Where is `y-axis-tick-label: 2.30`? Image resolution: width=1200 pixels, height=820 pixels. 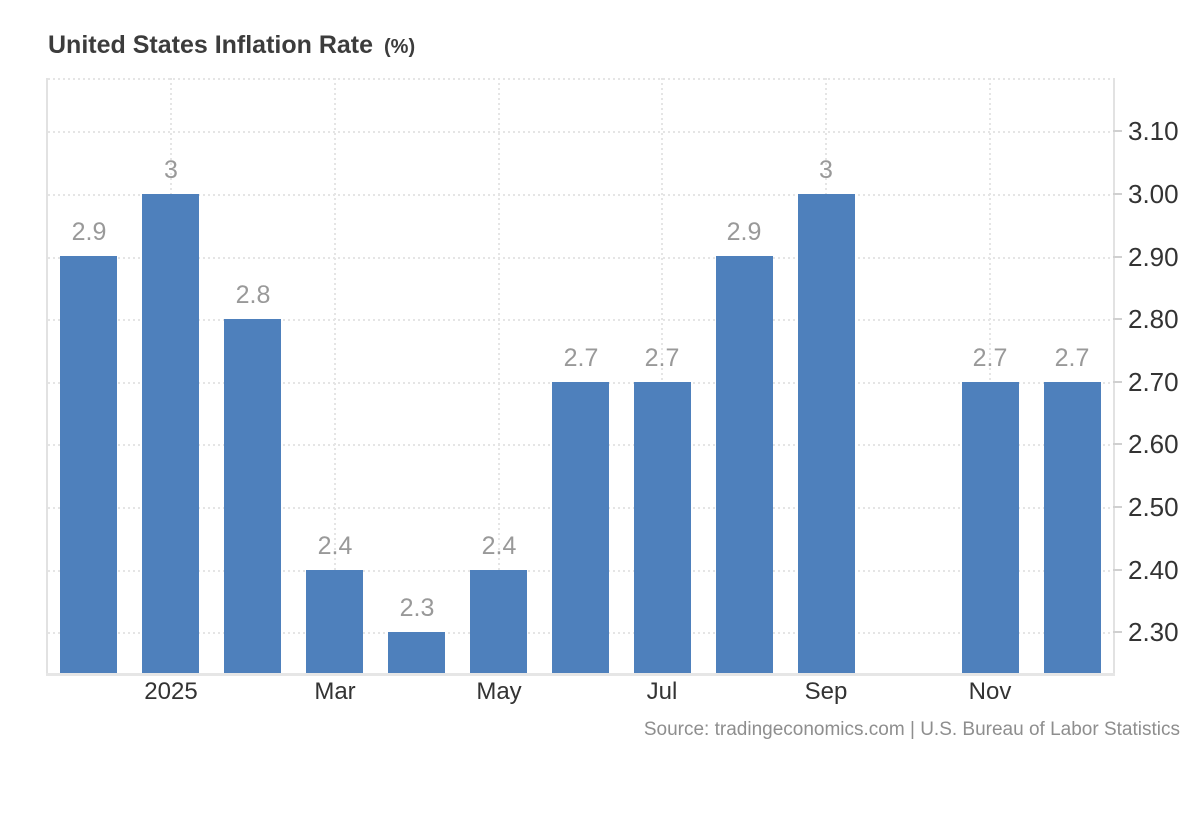
y-axis-tick-label: 2.30 is located at coordinates (1153, 632).